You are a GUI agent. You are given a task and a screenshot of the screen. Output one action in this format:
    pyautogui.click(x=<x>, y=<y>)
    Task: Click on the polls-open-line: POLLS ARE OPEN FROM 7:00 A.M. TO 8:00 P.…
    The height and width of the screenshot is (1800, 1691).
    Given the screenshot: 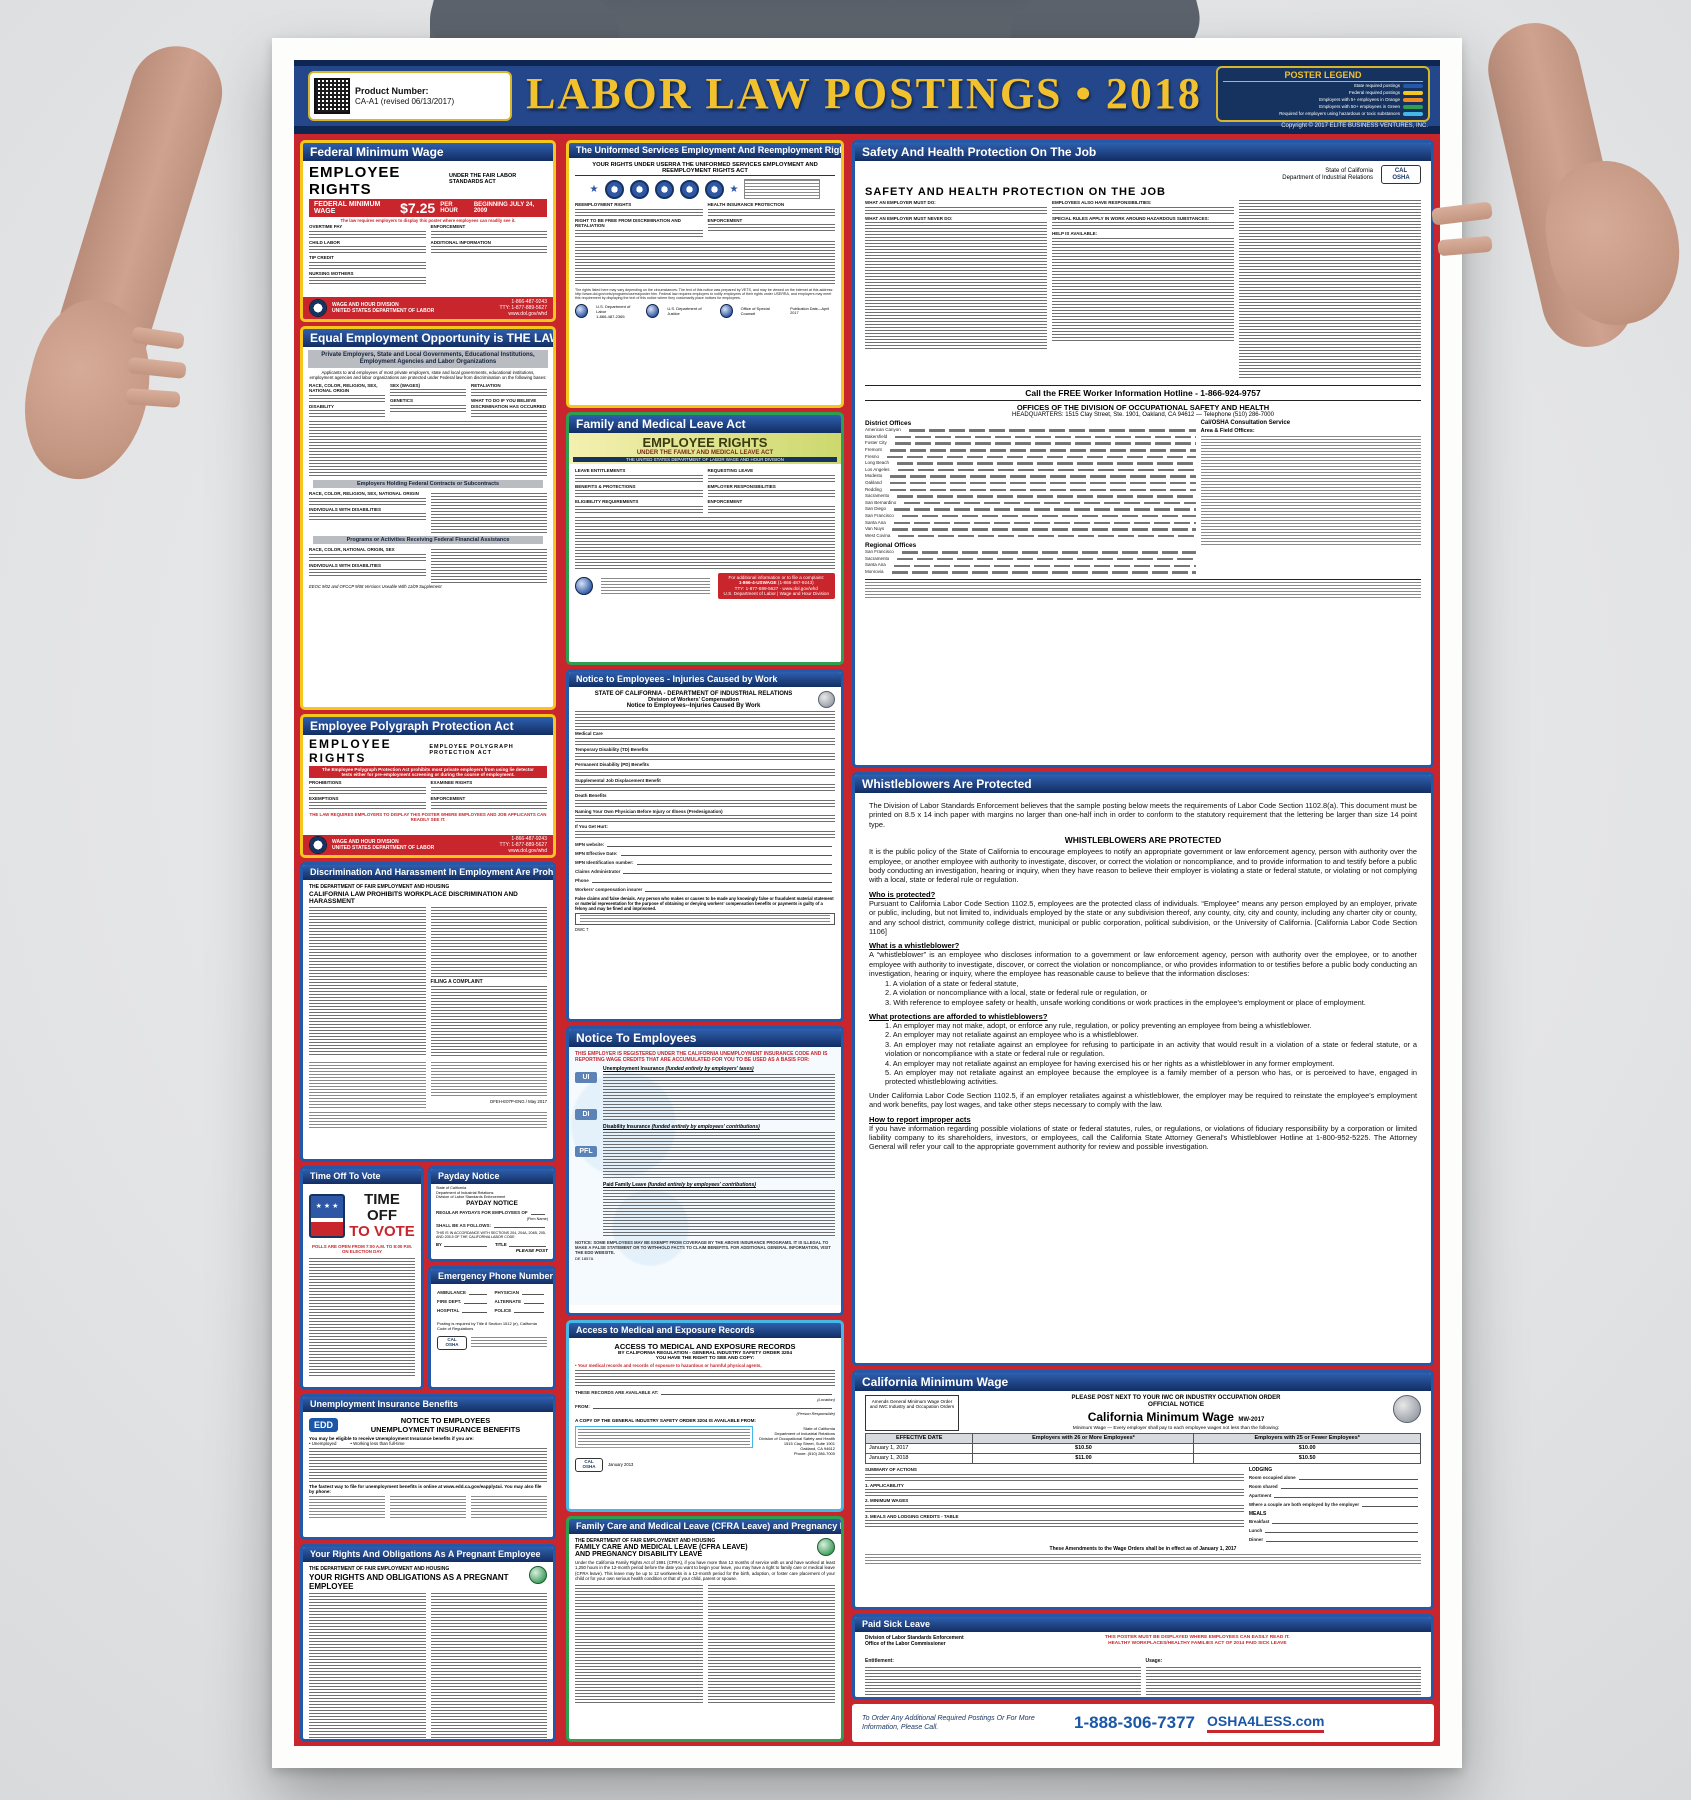 What is the action you would take?
    pyautogui.click(x=362, y=1249)
    